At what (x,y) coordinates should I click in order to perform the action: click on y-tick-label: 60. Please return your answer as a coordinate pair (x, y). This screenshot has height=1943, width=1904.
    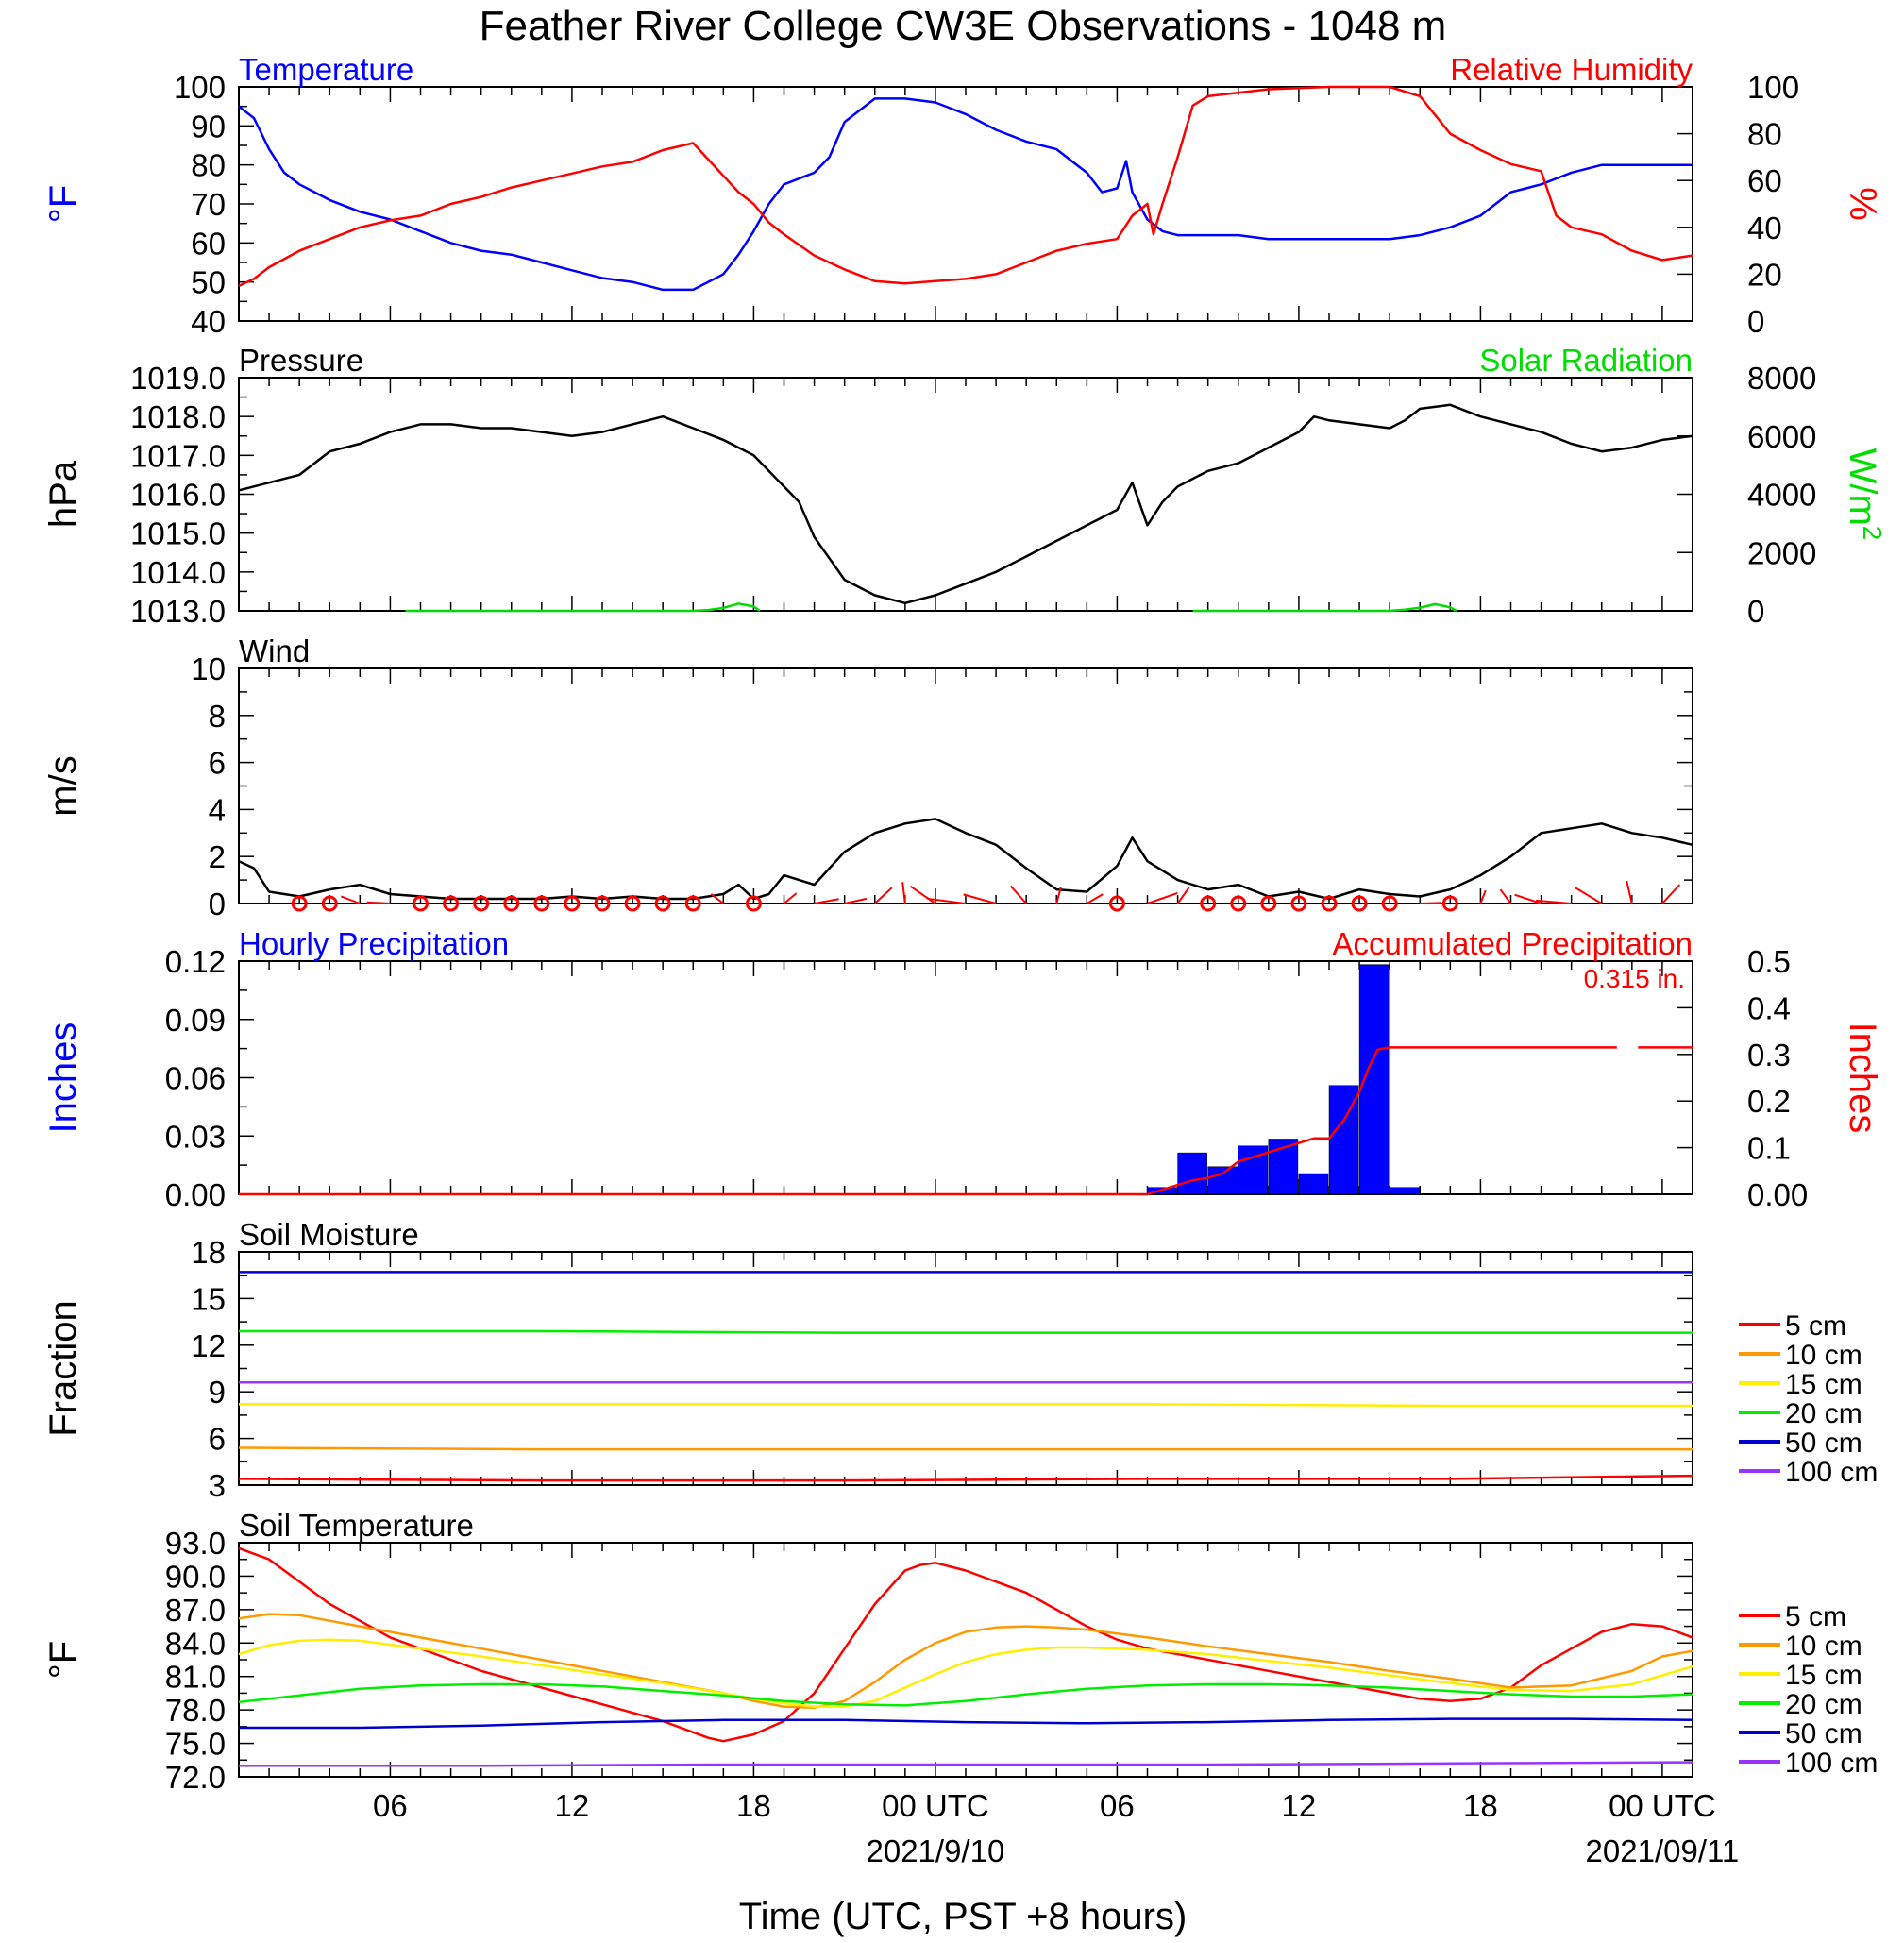
    Looking at the image, I should click on (208, 243).